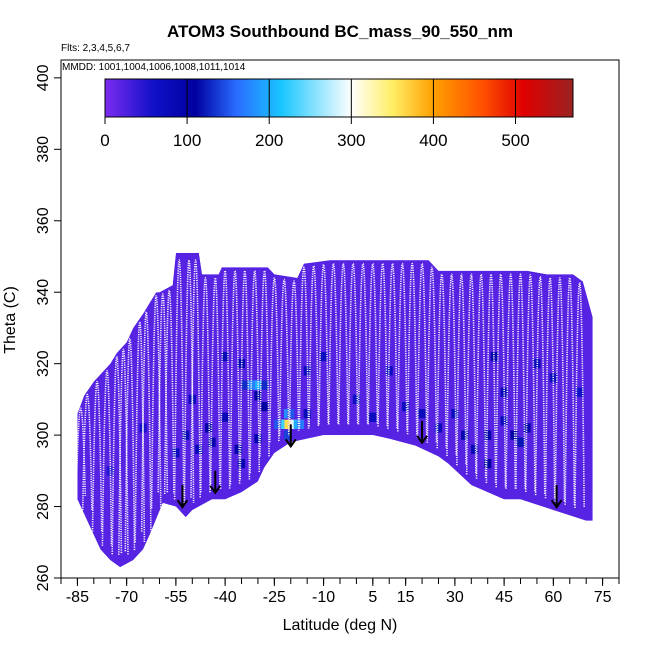 Image resolution: width=650 pixels, height=650 pixels. What do you see at coordinates (315, 114) in the screenshot?
I see `colorbar-ticks: 0 100 200 300 400 500` at bounding box center [315, 114].